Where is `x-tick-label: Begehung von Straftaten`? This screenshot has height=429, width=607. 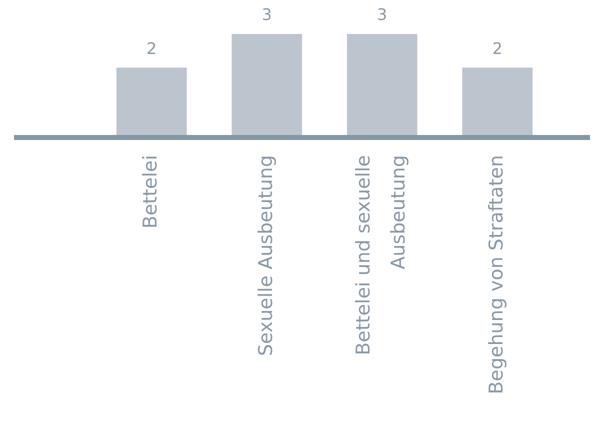 x-tick-label: Begehung von Straftaten is located at coordinates (496, 274).